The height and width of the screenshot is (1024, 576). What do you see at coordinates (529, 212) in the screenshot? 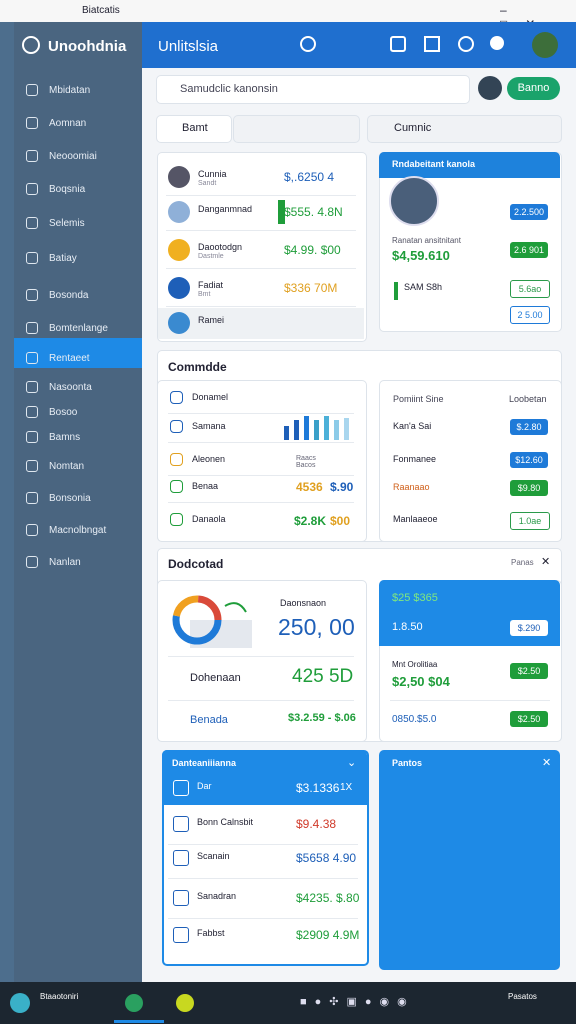
I see `button: 2.2.500` at bounding box center [529, 212].